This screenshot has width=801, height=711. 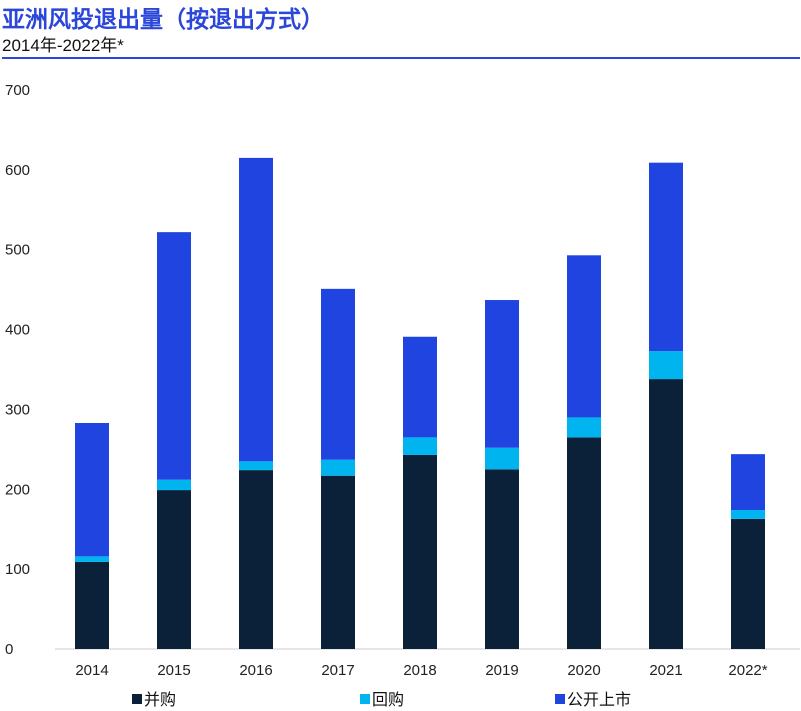 I want to click on title-divider, so click(x=401, y=58).